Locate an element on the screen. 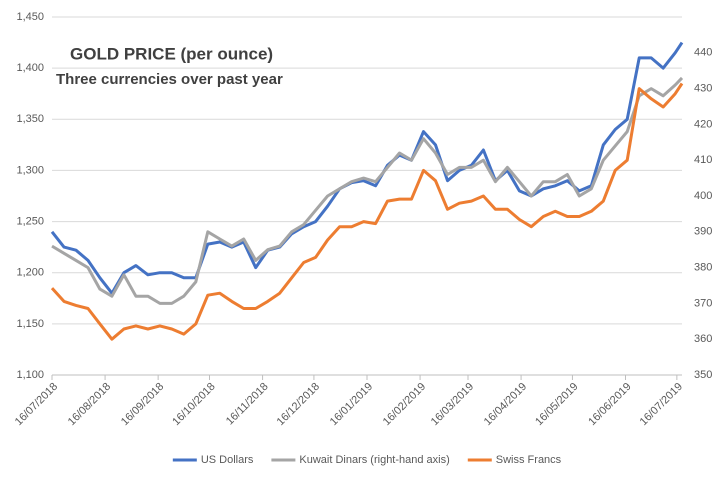 The image size is (721, 477). x-tick-label: 16/01/2019 is located at coordinates (351, 404).